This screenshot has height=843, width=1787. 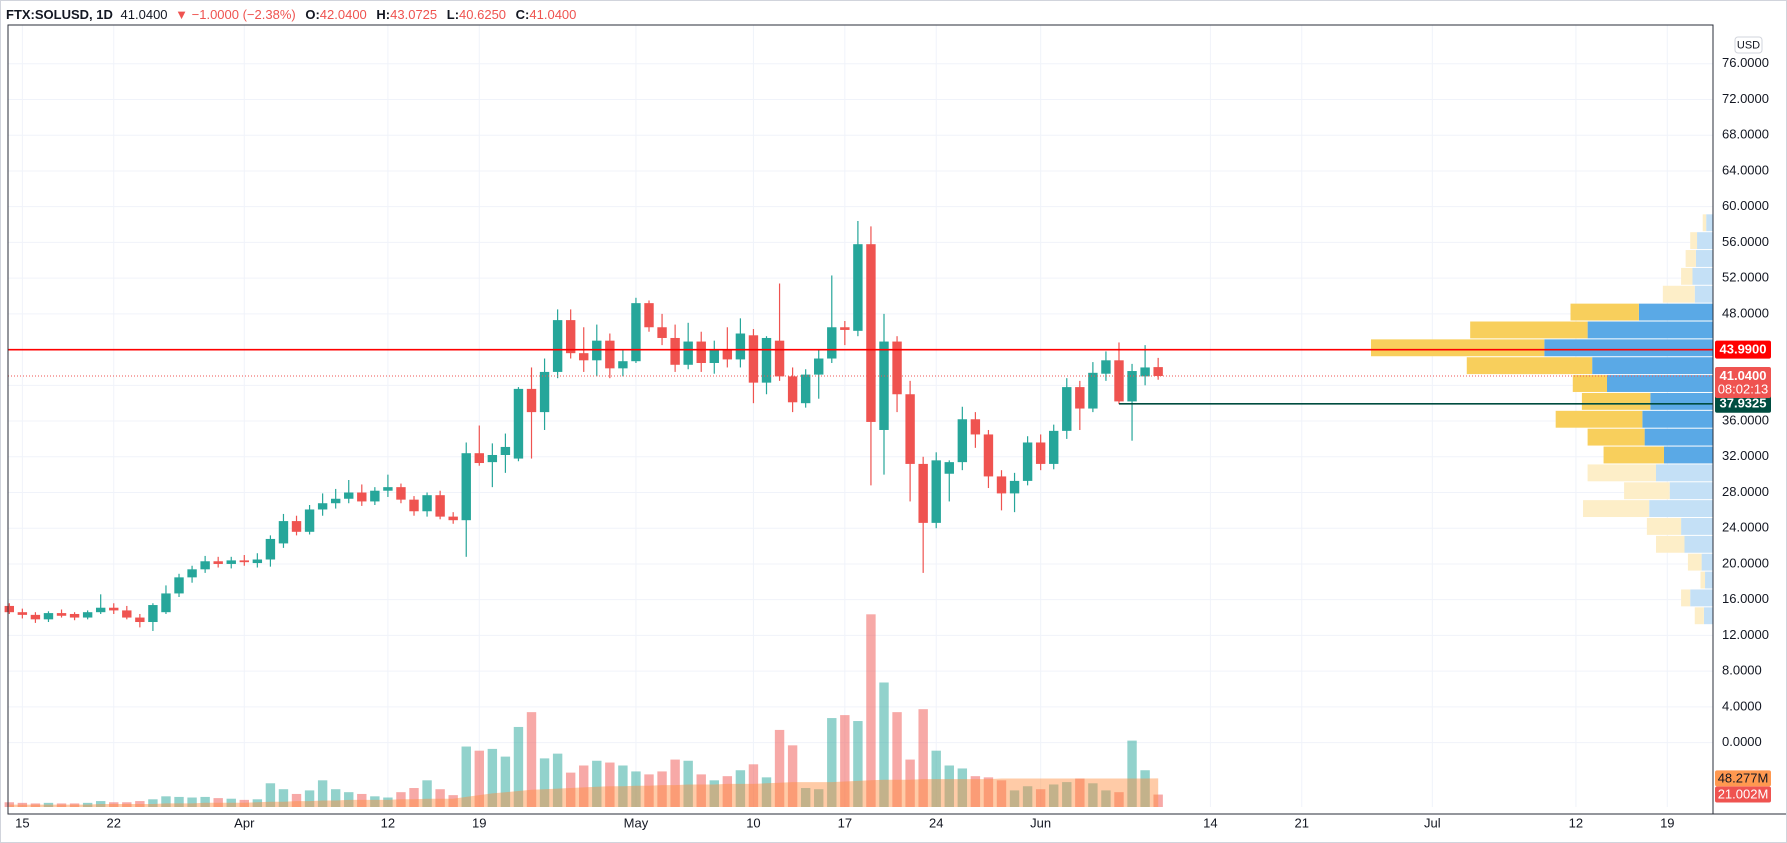 What do you see at coordinates (523, 14) in the screenshot?
I see `ohlc-key: C:` at bounding box center [523, 14].